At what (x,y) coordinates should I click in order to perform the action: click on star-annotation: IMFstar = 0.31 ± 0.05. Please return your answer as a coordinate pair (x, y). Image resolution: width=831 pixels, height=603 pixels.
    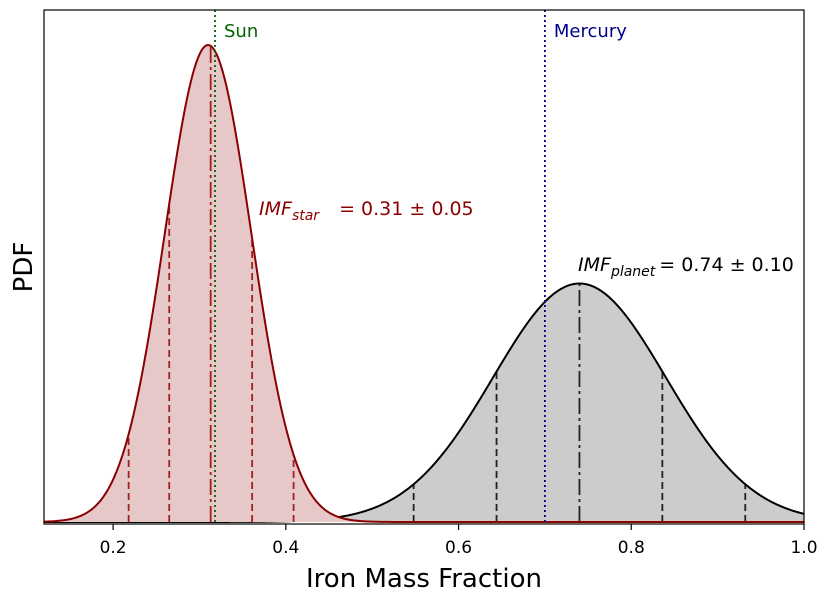
    Looking at the image, I should click on (366, 211).